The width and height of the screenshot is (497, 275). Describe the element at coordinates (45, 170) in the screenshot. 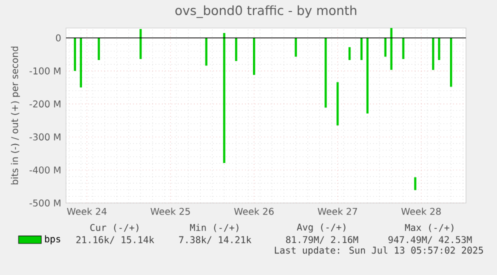

I see `y-tick-label: -400 M` at that location.